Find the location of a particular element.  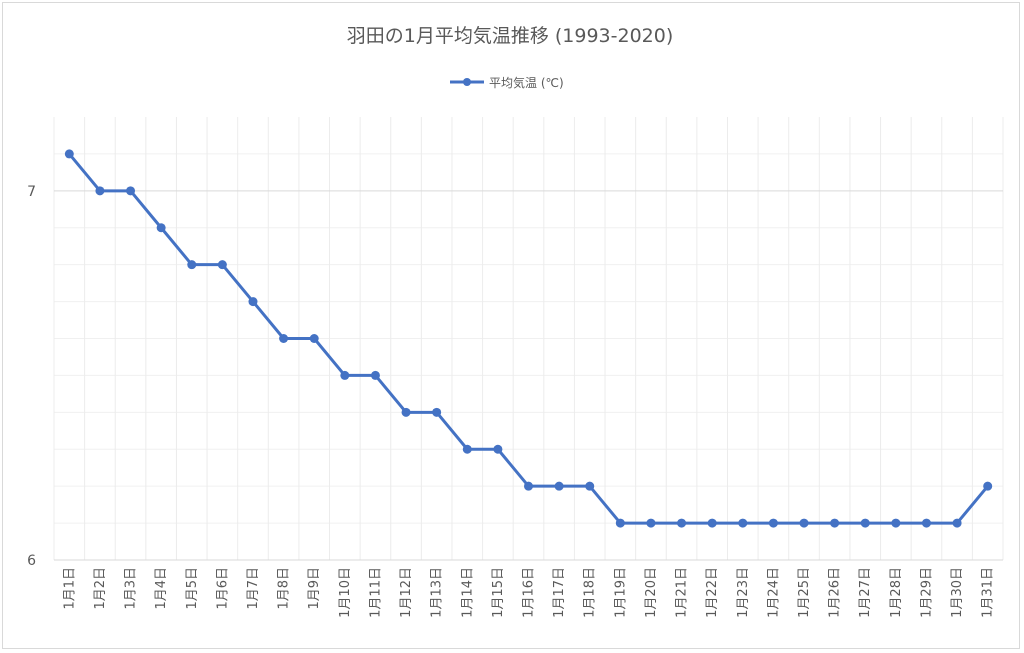

x-tick-label: 1月10日 is located at coordinates (345, 592).